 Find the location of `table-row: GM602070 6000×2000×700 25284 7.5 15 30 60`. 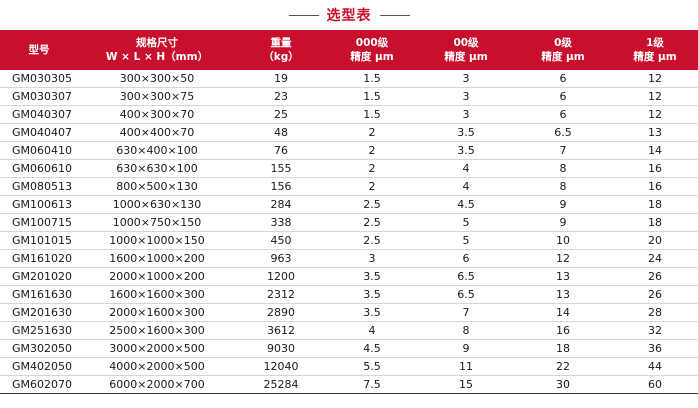

table-row: GM602070 6000×2000×700 25284 7.5 15 30 60 is located at coordinates (349, 385).